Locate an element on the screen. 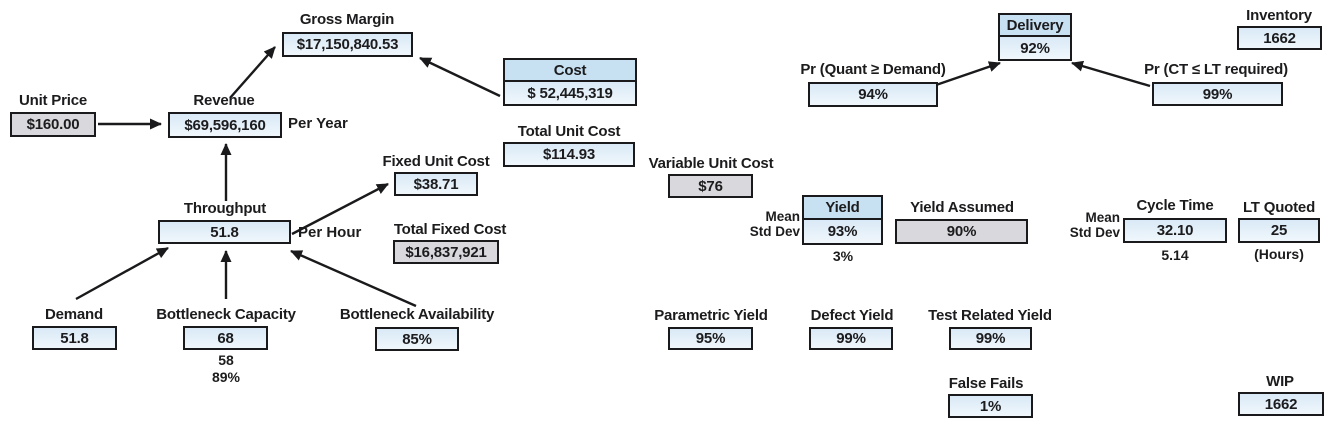  throughput-value-box: 51.8 is located at coordinates (224, 232).